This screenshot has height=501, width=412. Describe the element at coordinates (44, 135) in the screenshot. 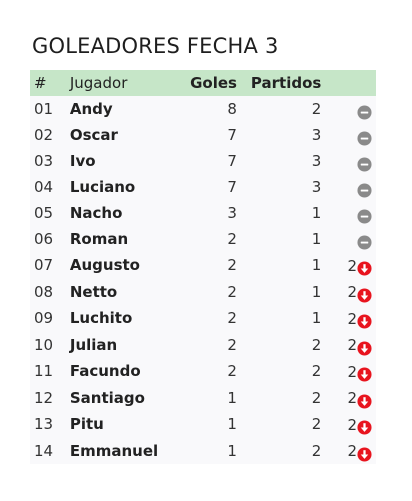

I see `row-number: 02` at that location.